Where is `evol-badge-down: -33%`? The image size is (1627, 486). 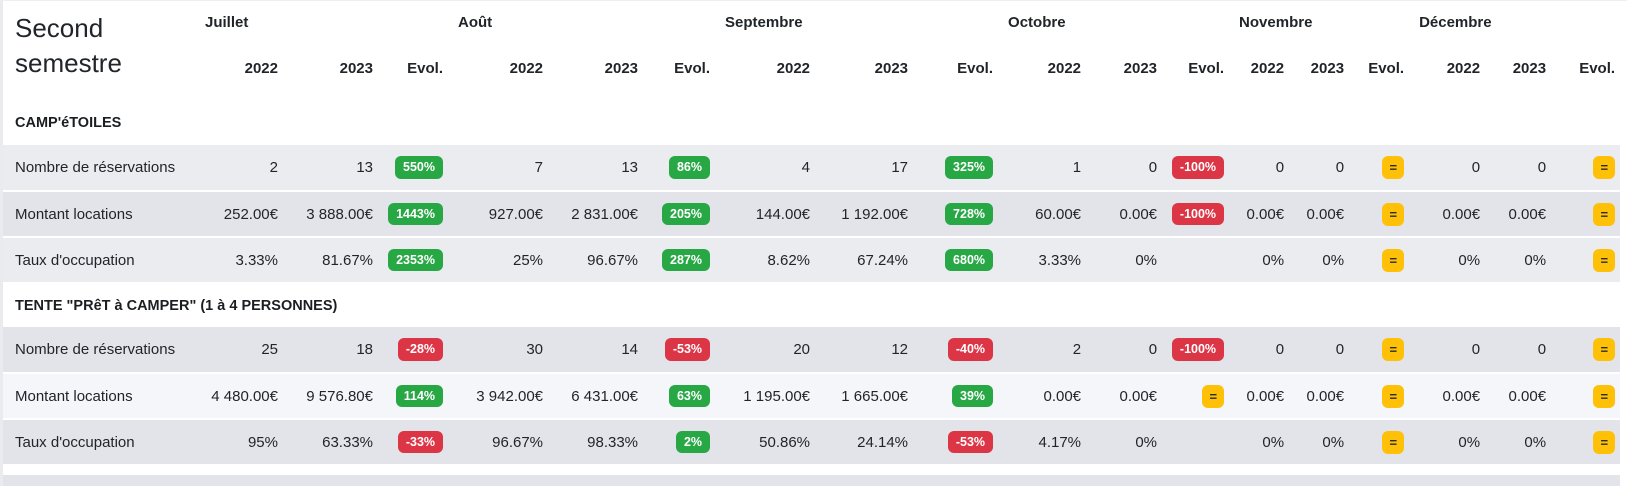
evol-badge-down: -33% is located at coordinates (420, 442).